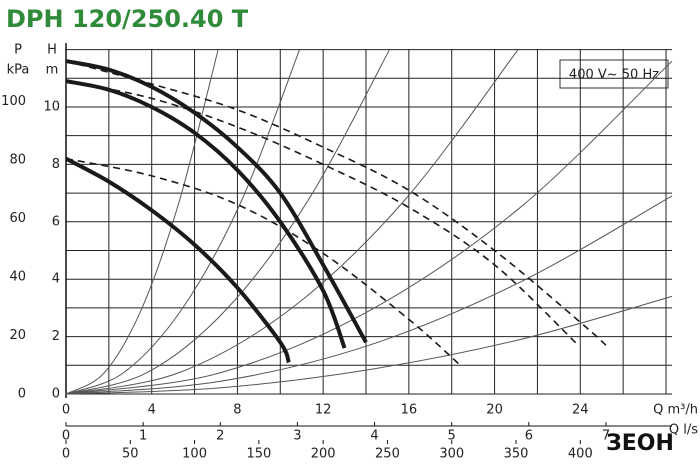 The width and height of the screenshot is (700, 471). Describe the element at coordinates (152, 410) in the screenshot. I see `x-tick-label: 4` at that location.